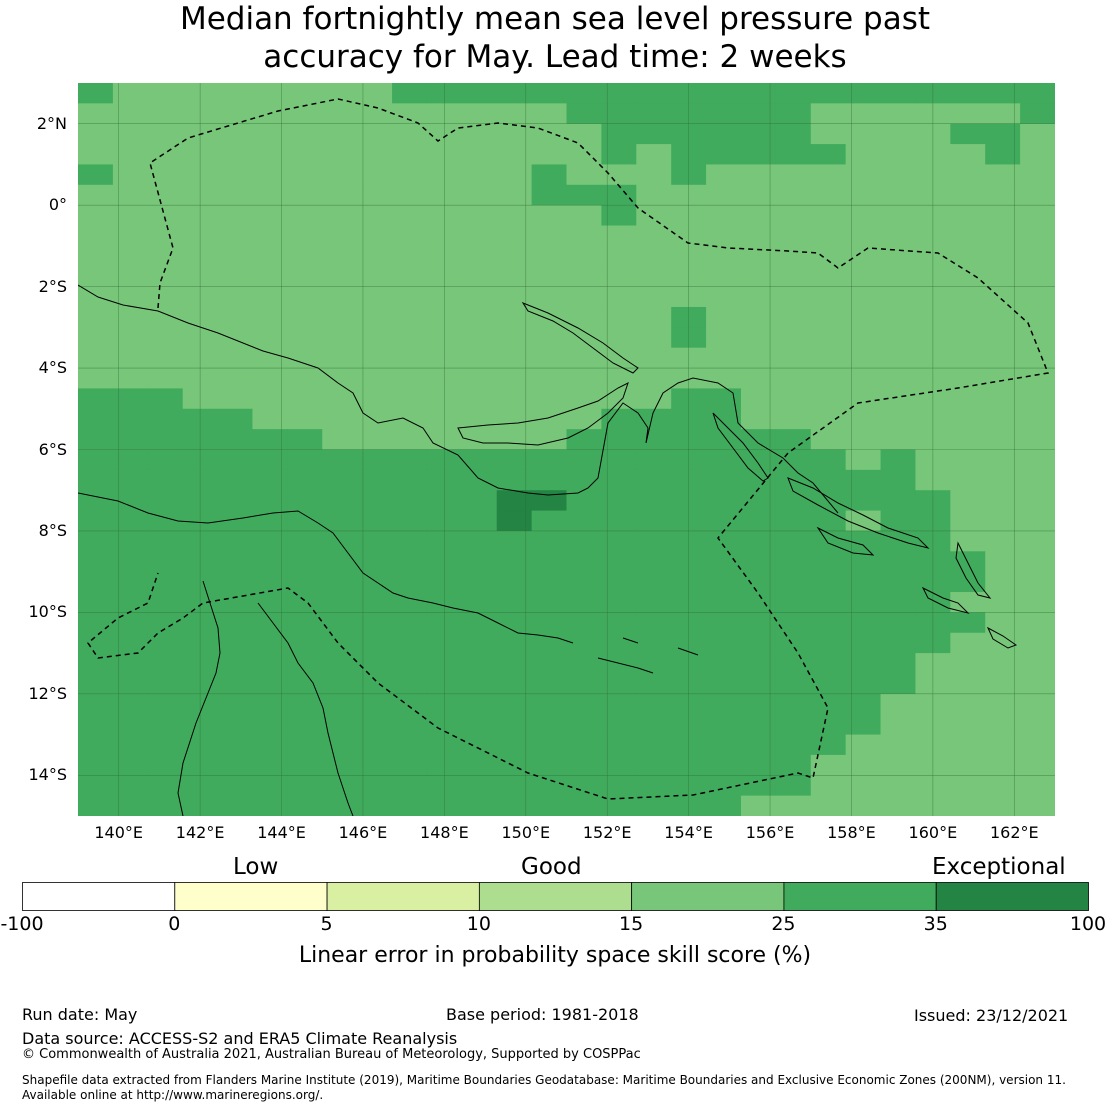  Describe the element at coordinates (444, 832) in the screenshot. I see `x-tick-label: 148°E` at that location.